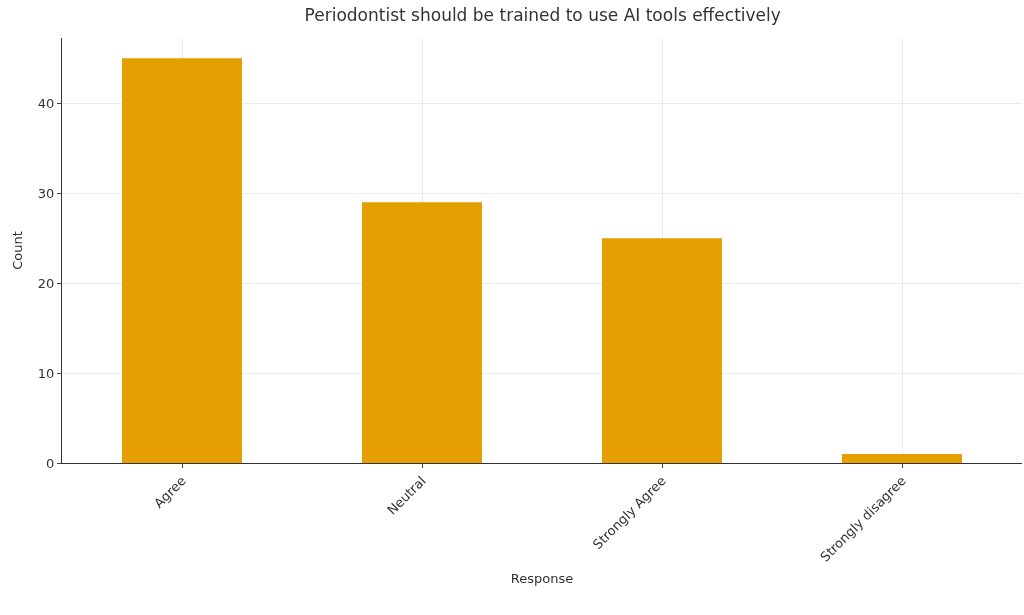  Describe the element at coordinates (46, 283) in the screenshot. I see `y-tick-label: 20` at that location.